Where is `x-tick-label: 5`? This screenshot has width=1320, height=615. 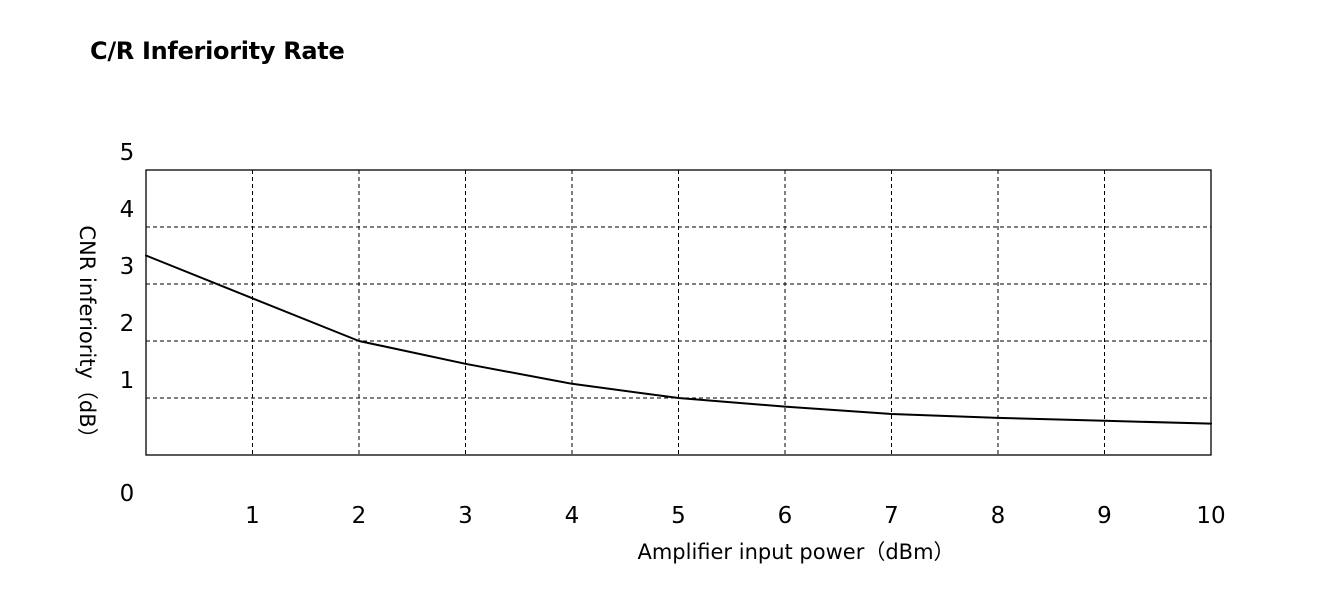
x-tick-label: 5 is located at coordinates (678, 516).